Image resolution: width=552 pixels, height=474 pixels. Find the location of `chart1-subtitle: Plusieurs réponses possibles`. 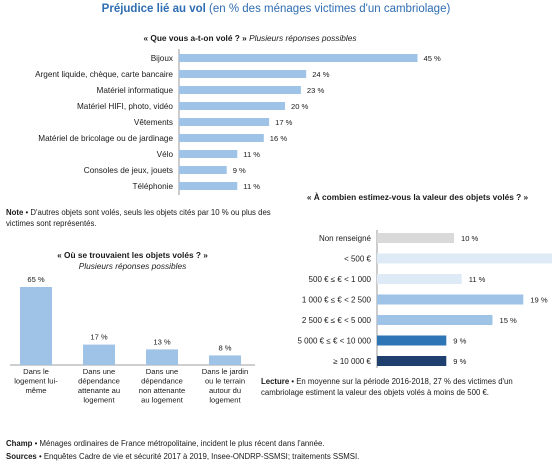

chart1-subtitle: Plusieurs réponses possibles is located at coordinates (303, 38).